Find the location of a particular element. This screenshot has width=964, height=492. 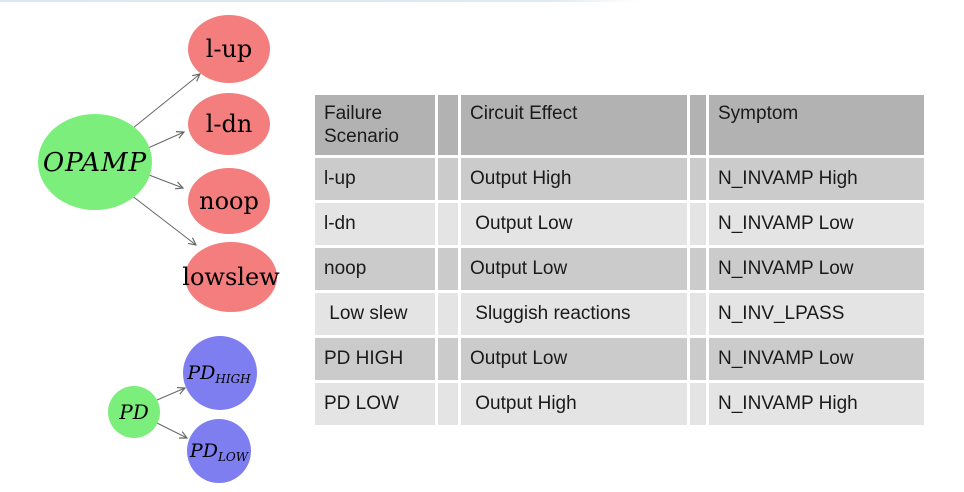

node-pd-low-label: PDLOW is located at coordinates (219, 452).